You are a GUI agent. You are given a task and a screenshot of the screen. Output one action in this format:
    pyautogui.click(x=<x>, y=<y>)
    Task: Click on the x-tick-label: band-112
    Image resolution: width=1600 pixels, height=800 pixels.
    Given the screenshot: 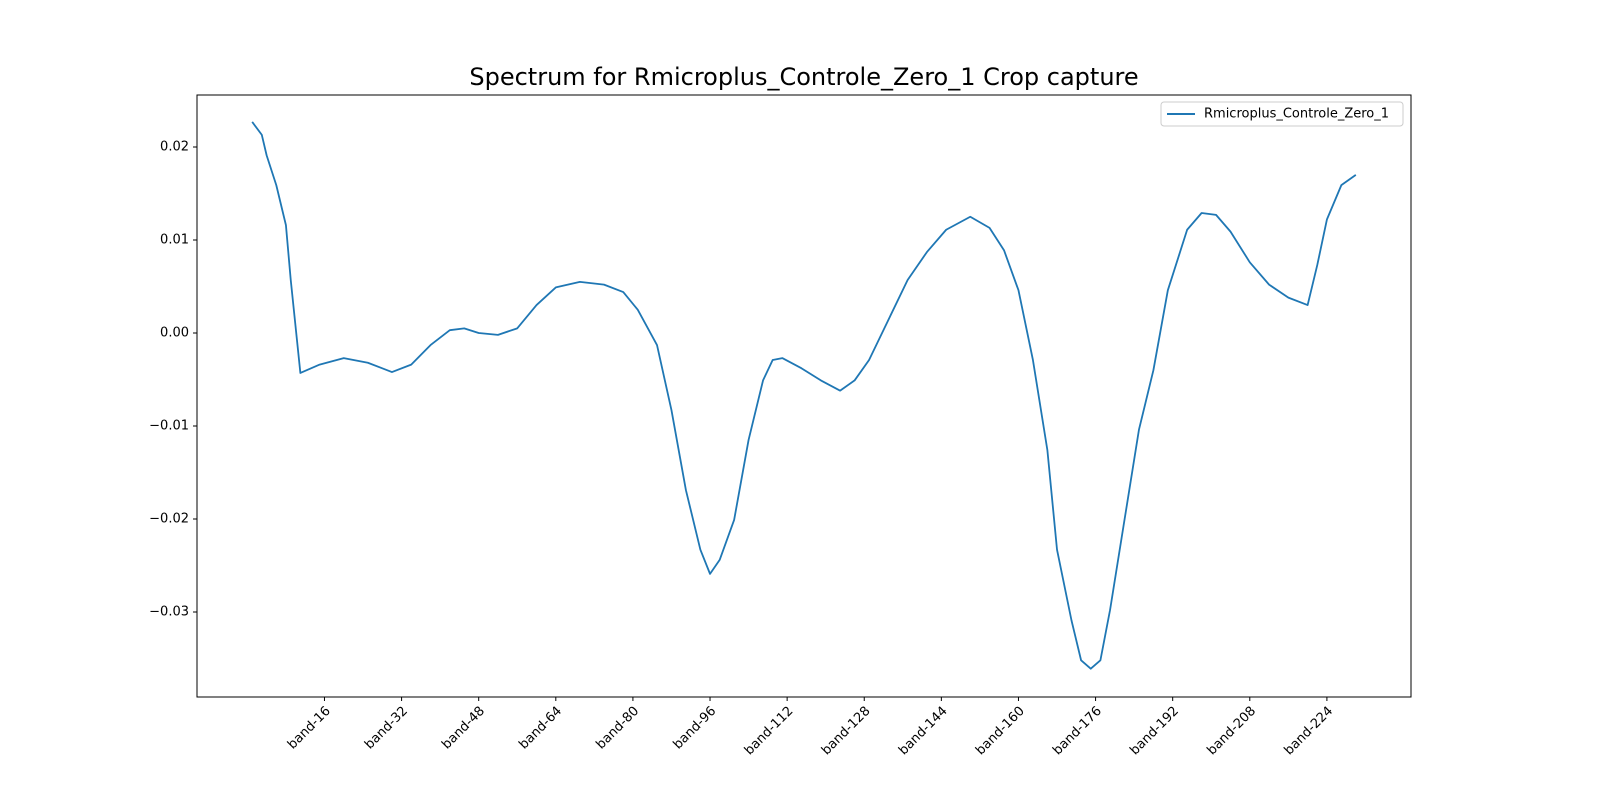 What is the action you would take?
    pyautogui.click(x=769, y=731)
    